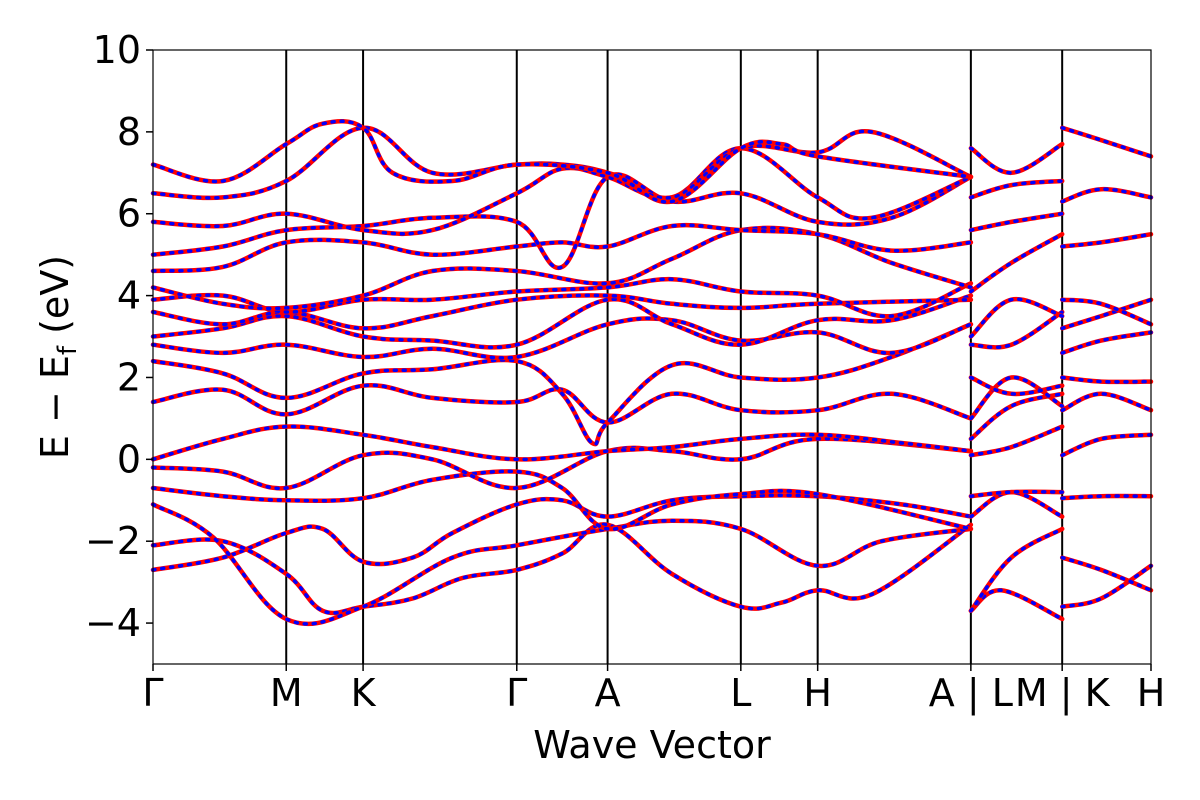 This screenshot has height=800, width=1200. What do you see at coordinates (364, 693) in the screenshot?
I see `x-tick-label: K` at bounding box center [364, 693].